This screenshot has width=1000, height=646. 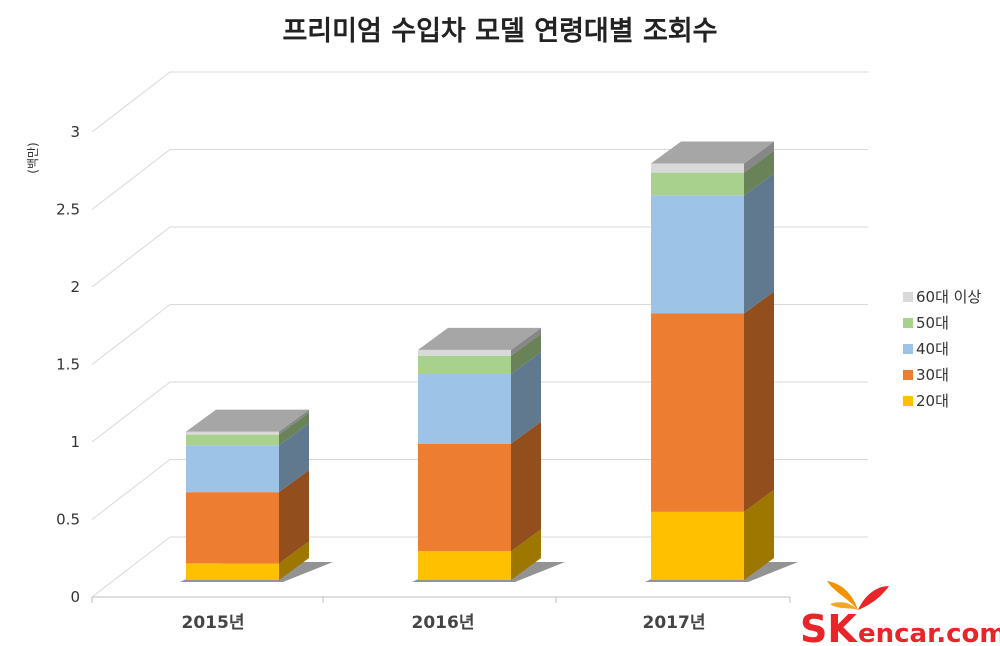 I want to click on legend-item: 60대 이상, so click(x=942, y=297).